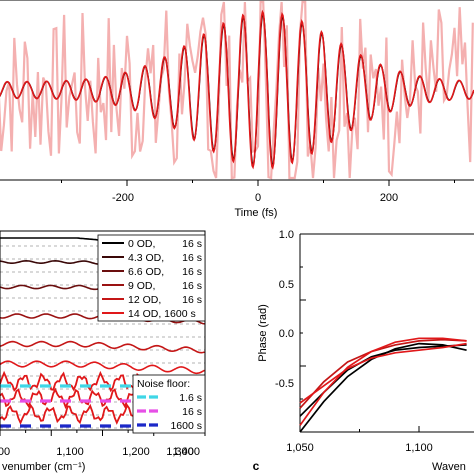  Describe the element at coordinates (449, 467) in the screenshot. I see `br-x-axis-title: Waven` at that location.